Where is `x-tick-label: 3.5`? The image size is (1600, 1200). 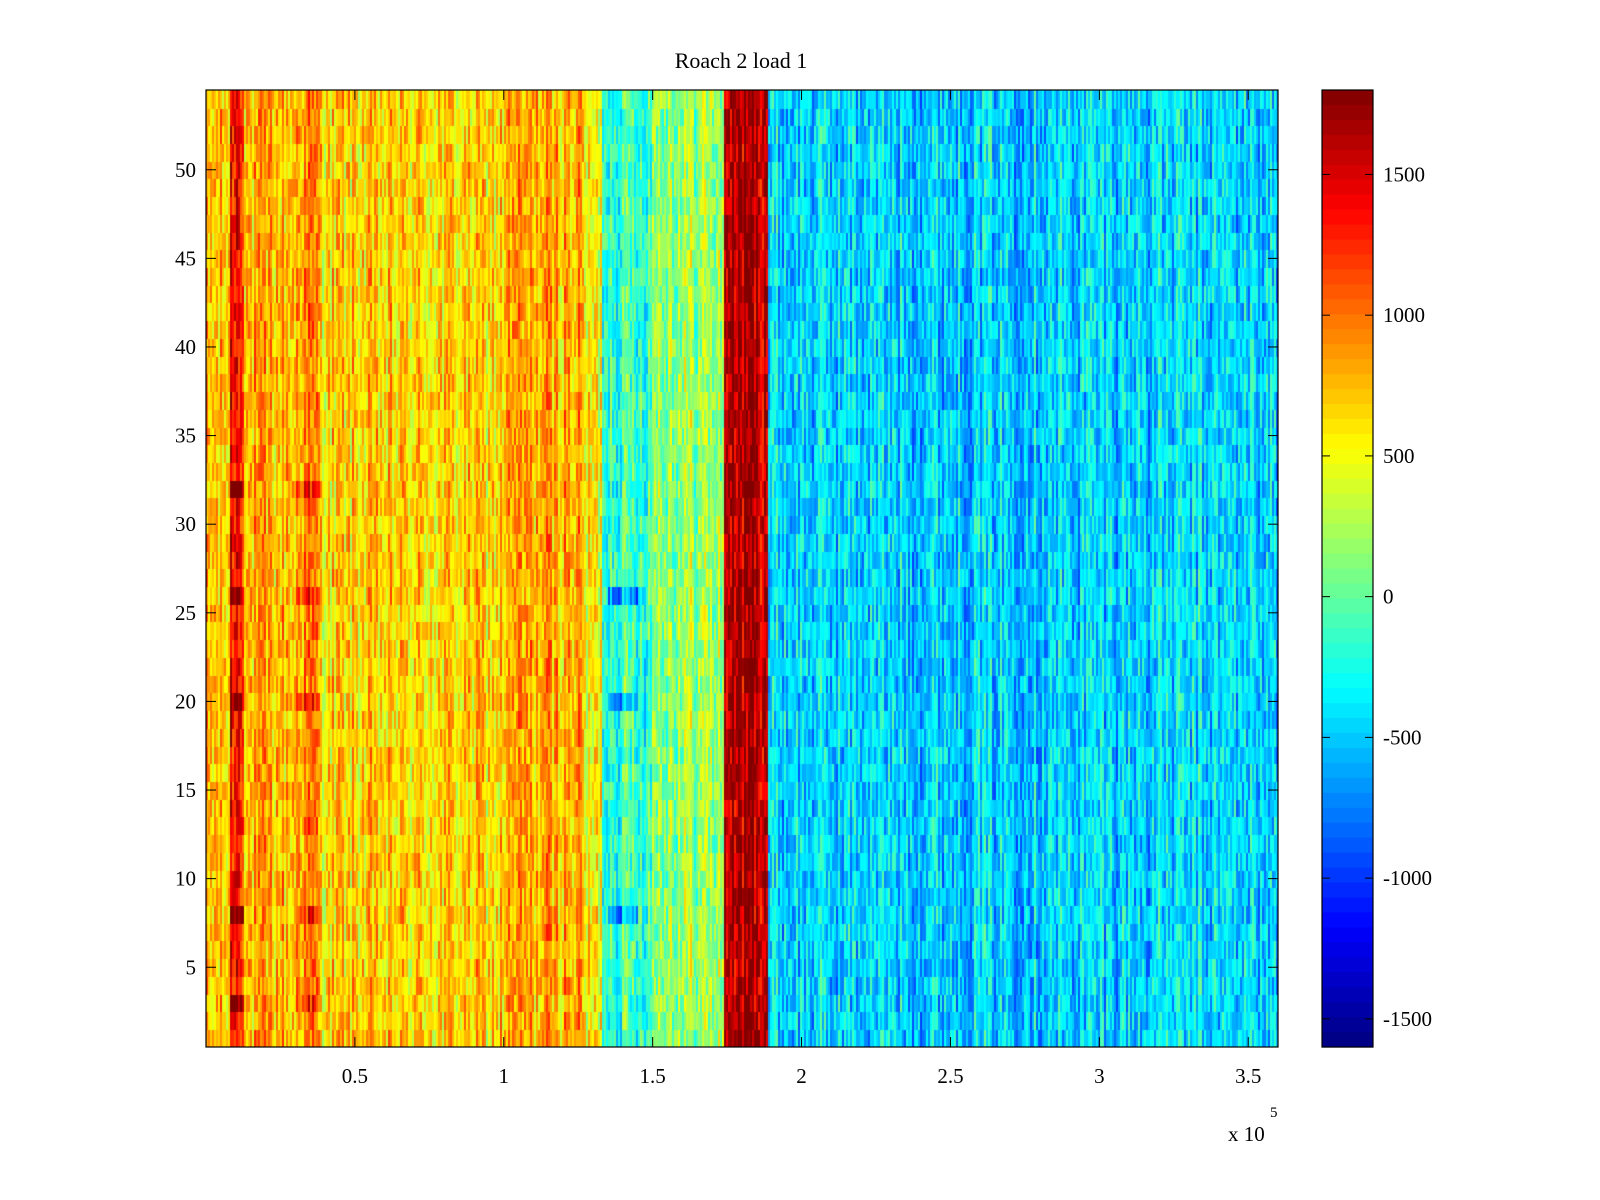 x-tick-label: 3.5 is located at coordinates (1248, 1076).